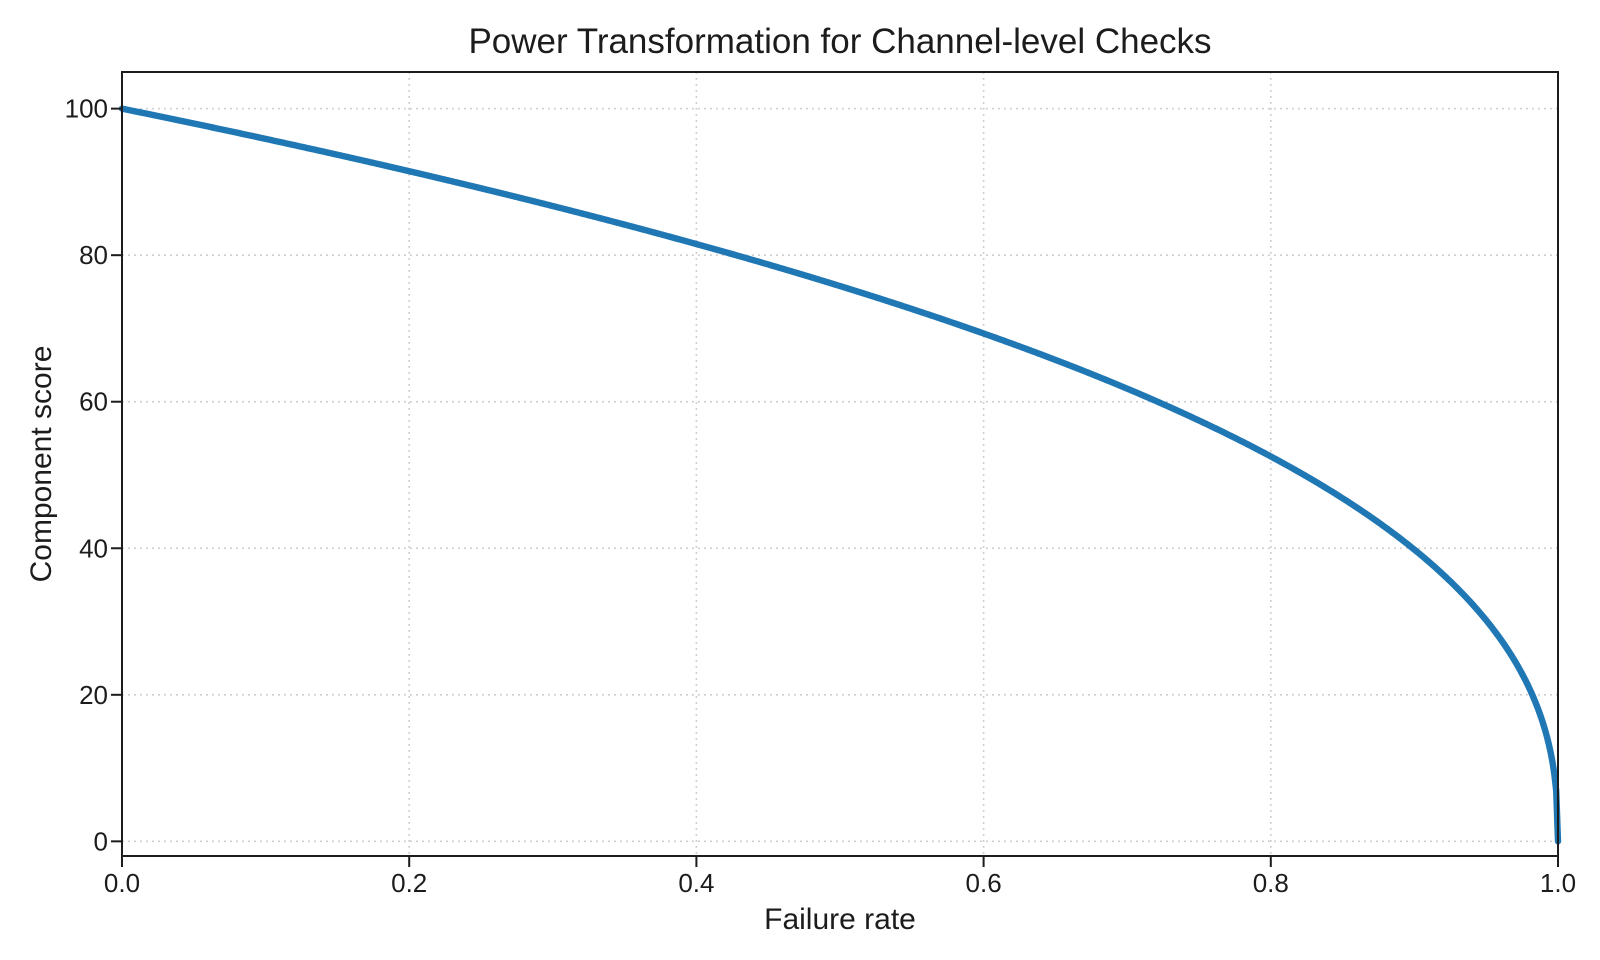 Image resolution: width=1600 pixels, height=960 pixels. Describe the element at coordinates (984, 883) in the screenshot. I see `x-tick-label: 0.6` at that location.